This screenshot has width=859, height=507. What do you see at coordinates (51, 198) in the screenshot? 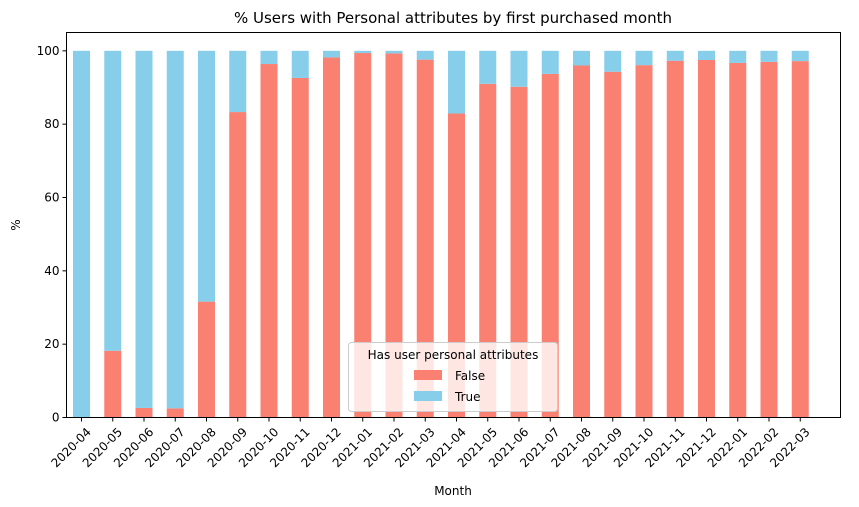
I see `y-tick-label: 60` at bounding box center [51, 198].